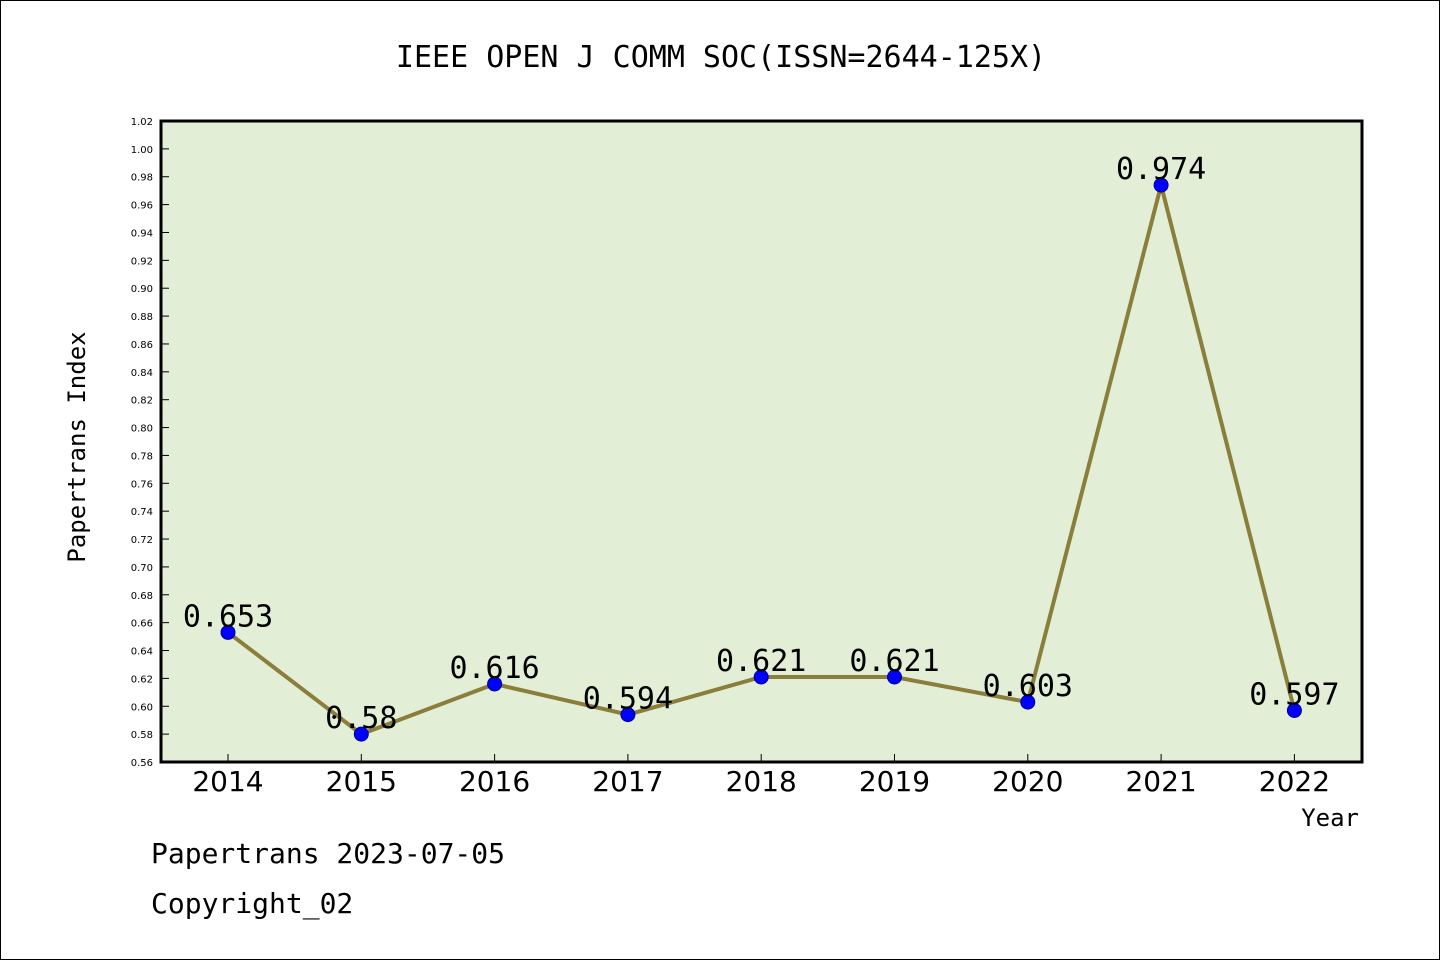 The image size is (1440, 961). Describe the element at coordinates (361, 718) in the screenshot. I see `data-label: 0.58` at that location.